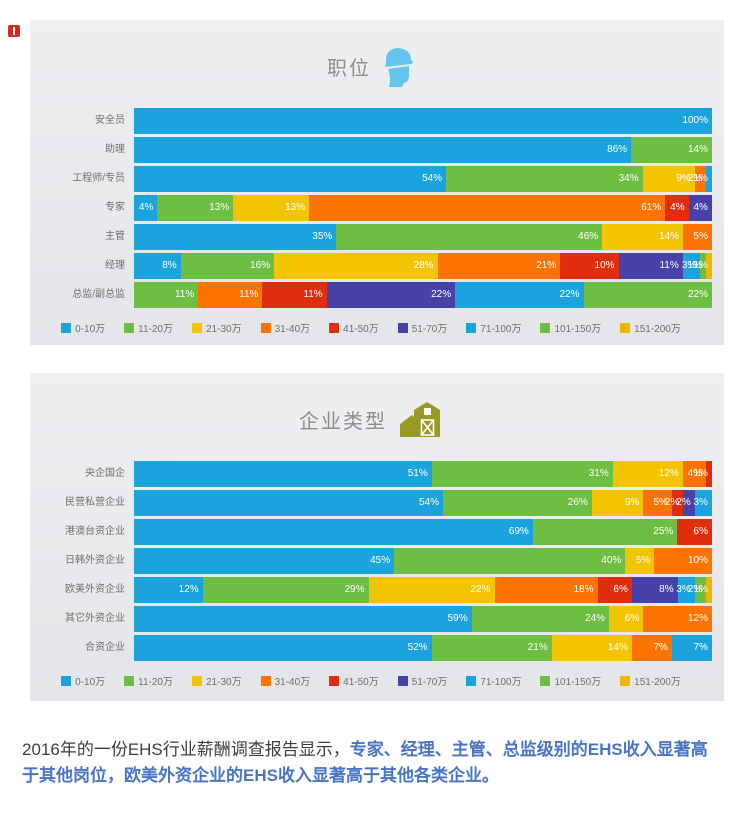 The image size is (732, 816). Describe the element at coordinates (349, 68) in the screenshot. I see `chart1-title: 职位` at that location.